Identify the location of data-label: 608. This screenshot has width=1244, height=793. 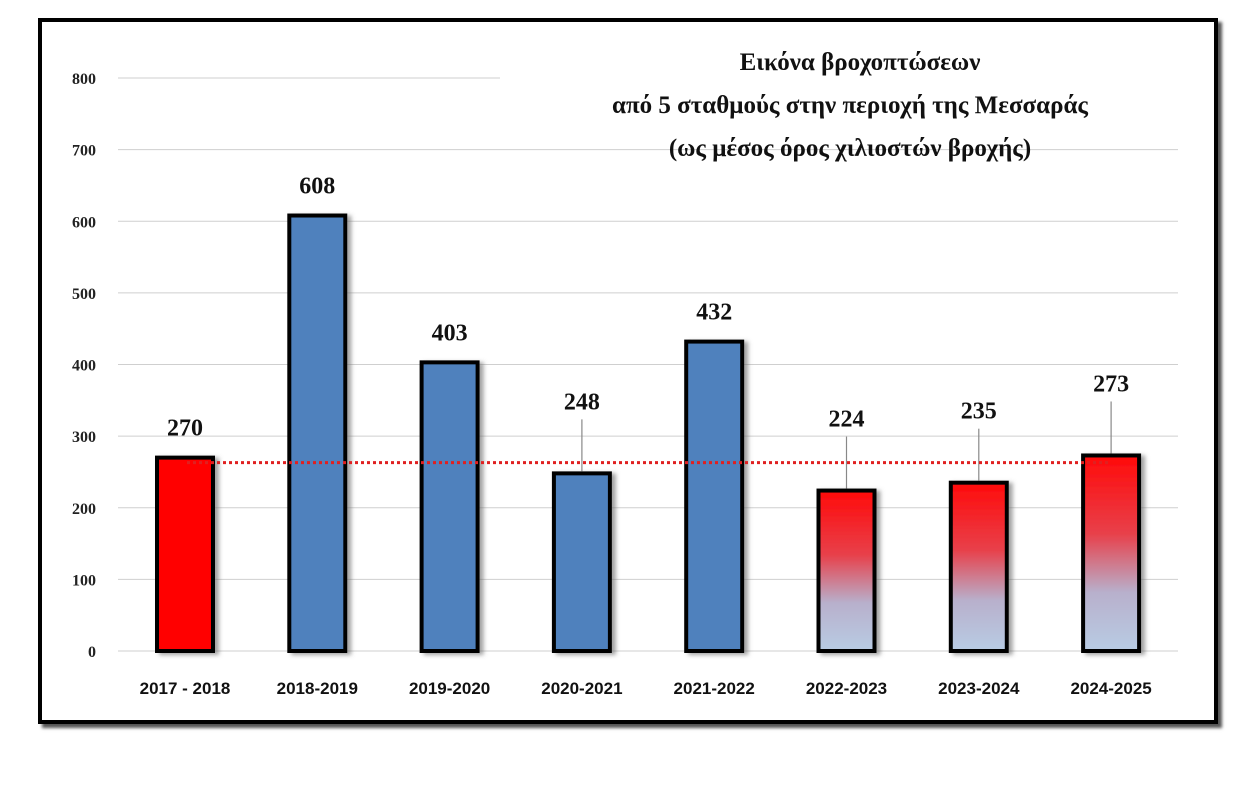
(317, 187).